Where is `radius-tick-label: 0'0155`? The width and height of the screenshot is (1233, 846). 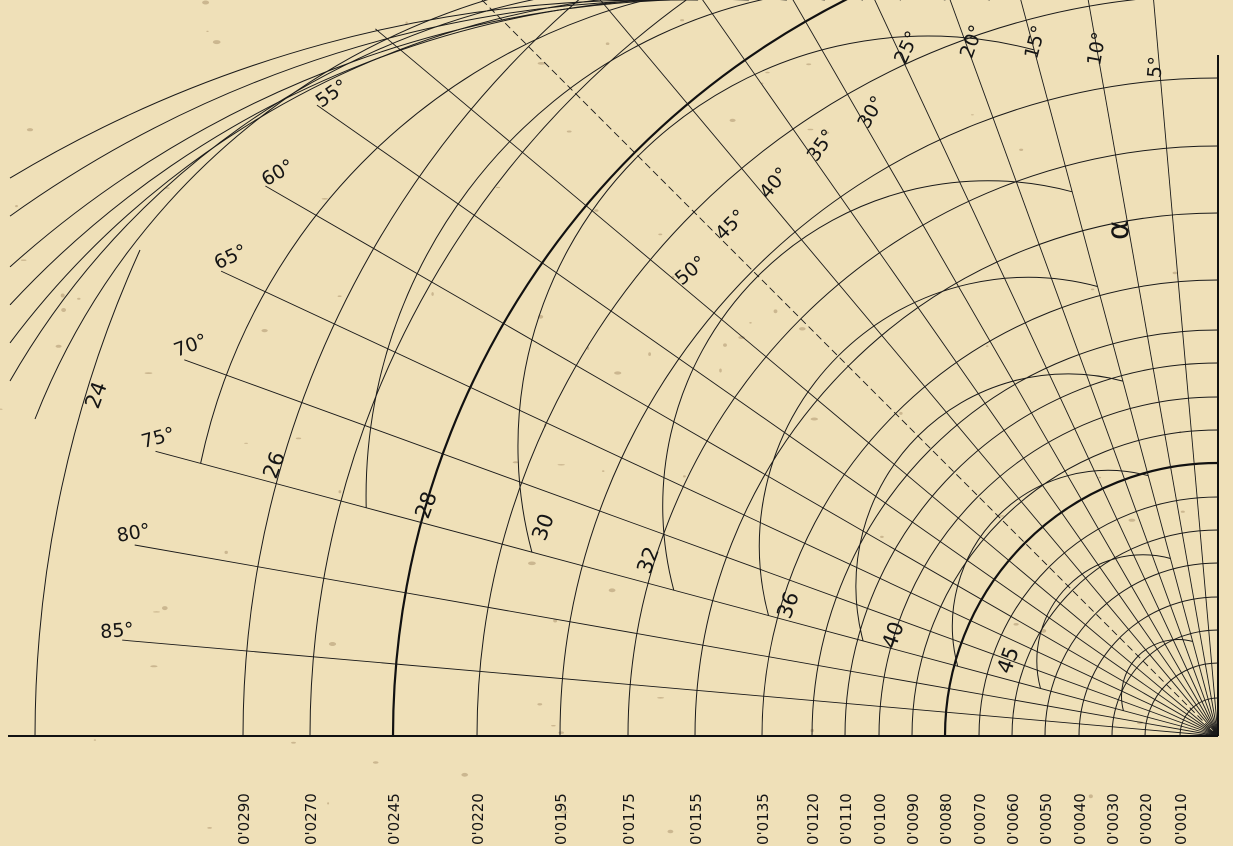 radius-tick-label: 0'0155 is located at coordinates (696, 819).